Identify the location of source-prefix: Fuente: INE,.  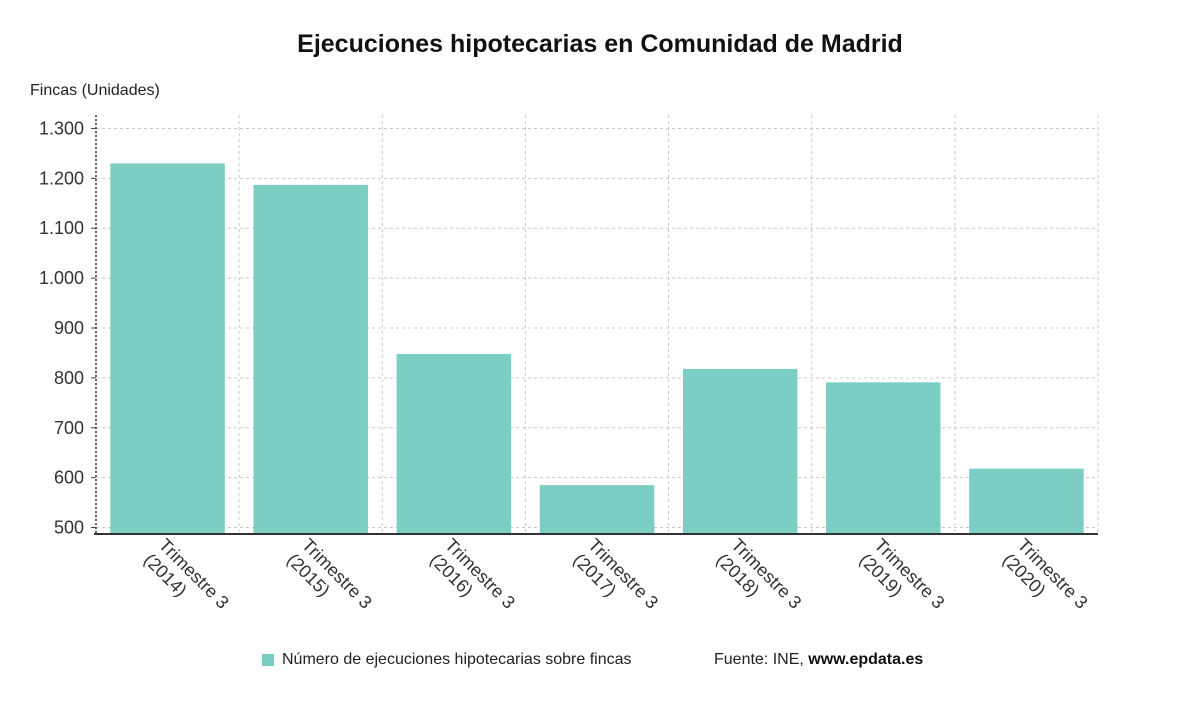
(761, 659).